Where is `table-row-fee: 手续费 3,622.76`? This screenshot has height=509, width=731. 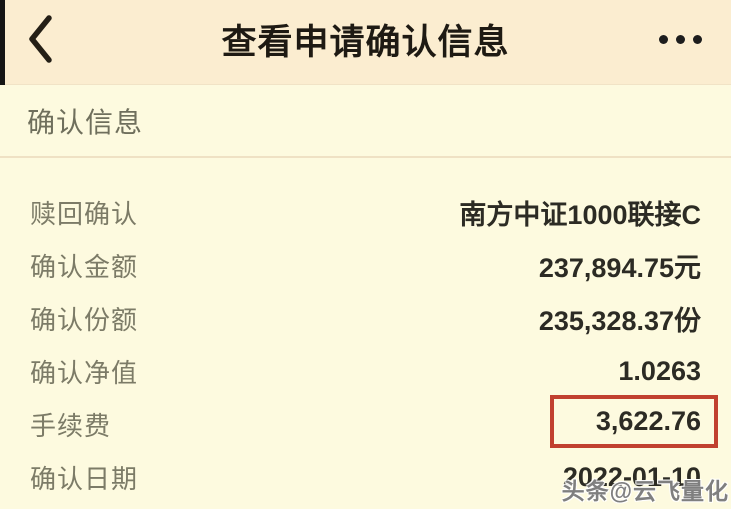
table-row-fee: 手续费 3,622.76 is located at coordinates (374, 423).